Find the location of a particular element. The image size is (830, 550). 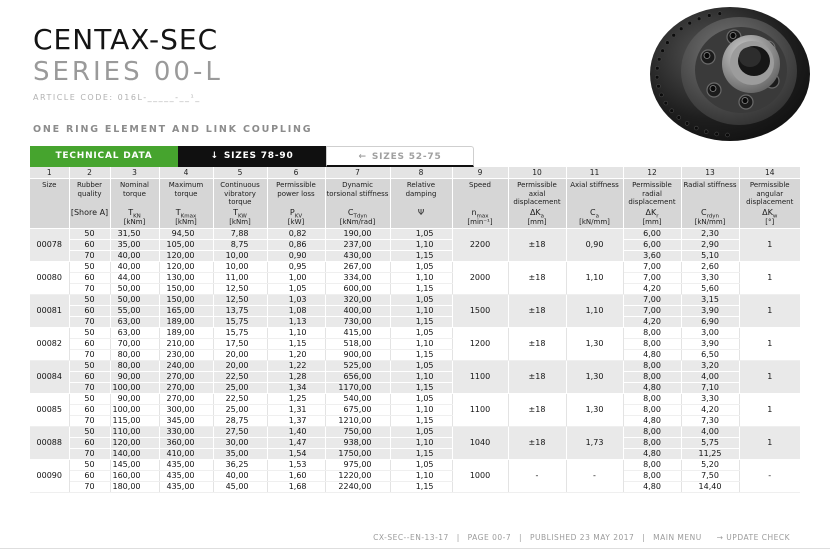

column-name: Maximum torque is located at coordinates (186, 189).